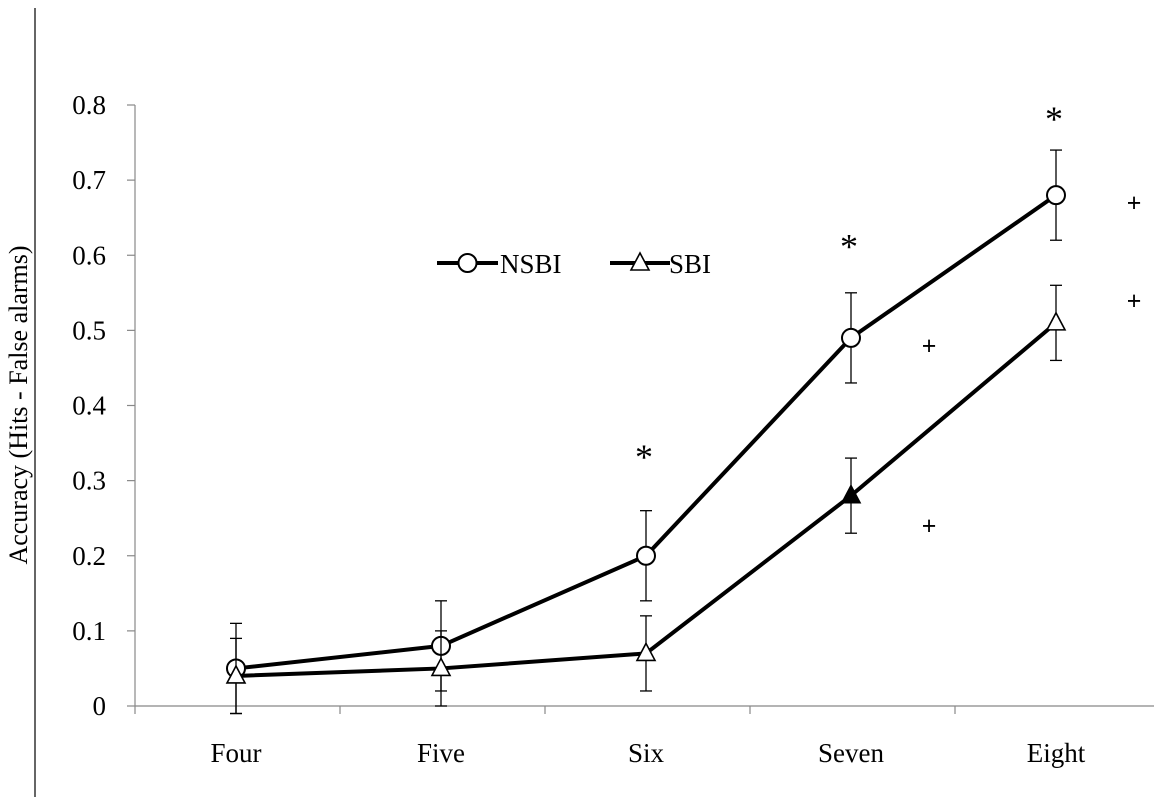 Image resolution: width=1154 pixels, height=797 pixels. What do you see at coordinates (100, 706) in the screenshot?
I see `y-tick-label: 0` at bounding box center [100, 706].